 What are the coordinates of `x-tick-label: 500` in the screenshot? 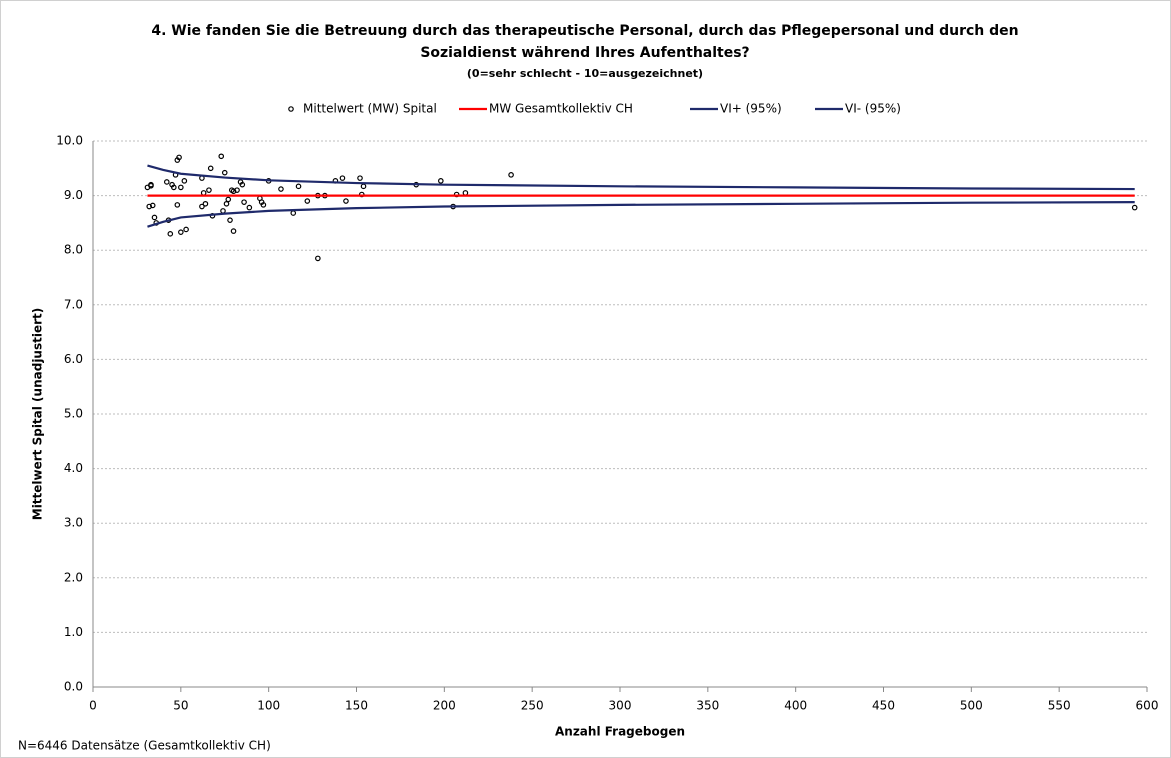 It's located at (971, 706).